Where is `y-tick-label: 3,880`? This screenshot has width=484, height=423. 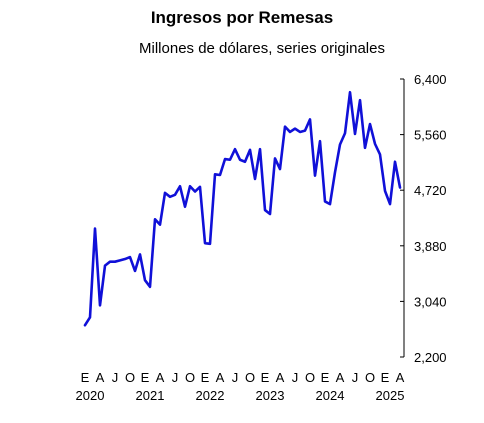
y-tick-label: 3,880 is located at coordinates (430, 246).